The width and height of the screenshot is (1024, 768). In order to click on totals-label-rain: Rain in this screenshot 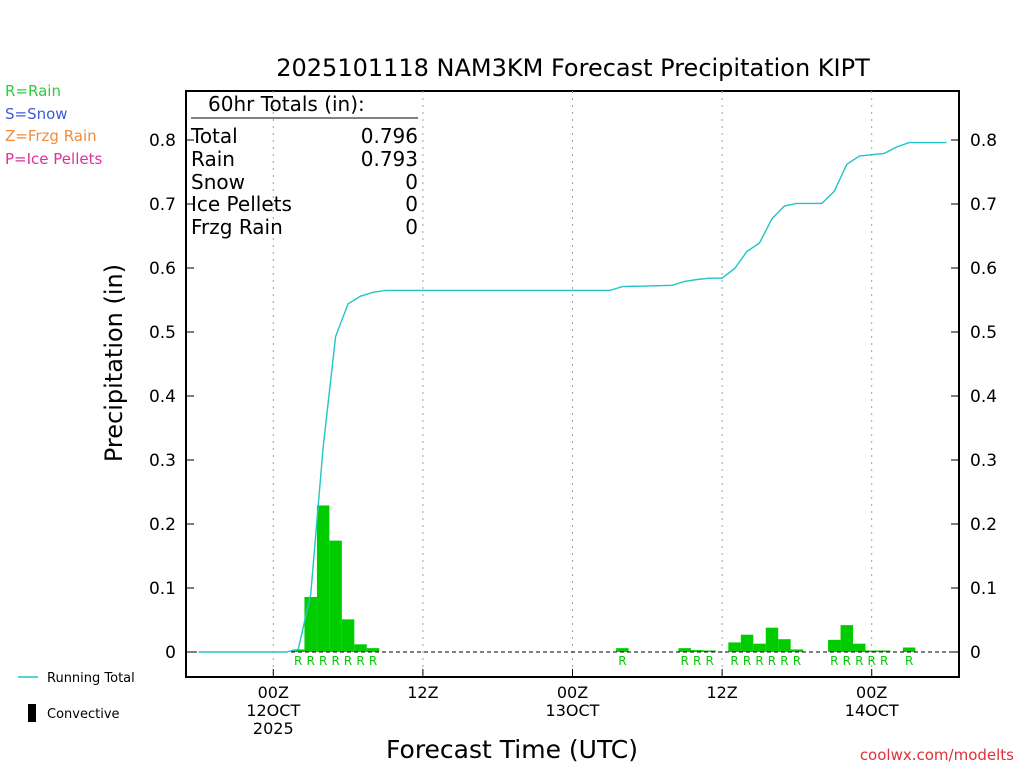, I will do `click(213, 159)`.